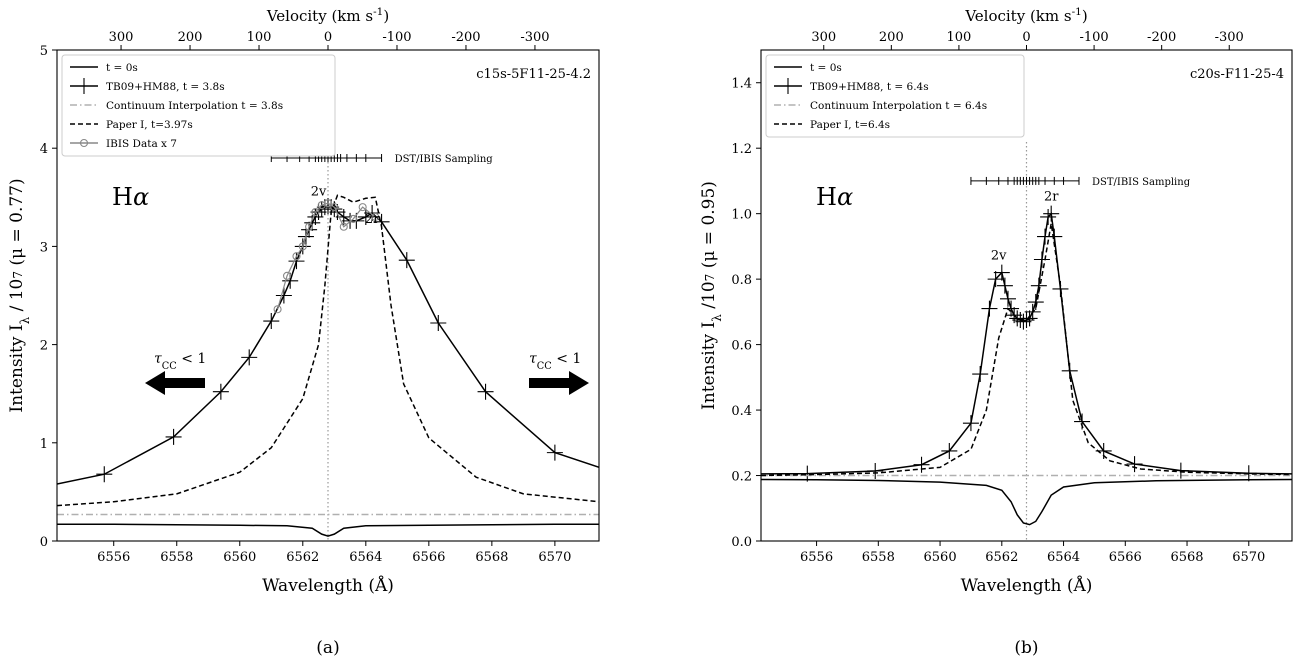 The width and height of the screenshot is (1296, 669). I want to click on y-axis-label: Intensity Iλ / 107 (μ = 0.77), so click(19, 295).